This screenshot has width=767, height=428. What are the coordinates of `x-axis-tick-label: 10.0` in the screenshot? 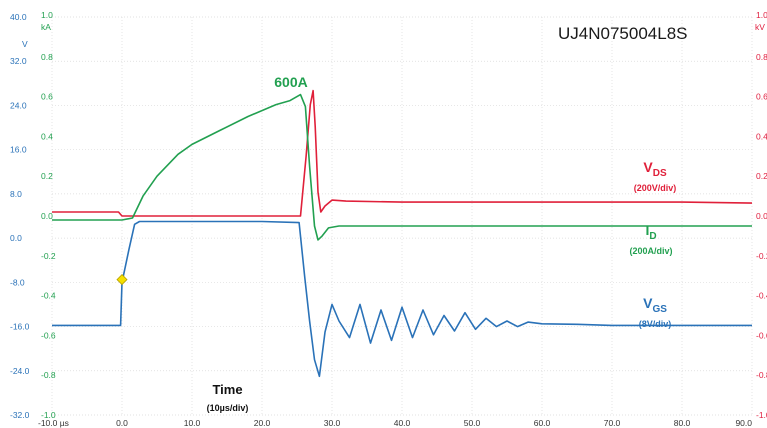 It's located at (192, 423).